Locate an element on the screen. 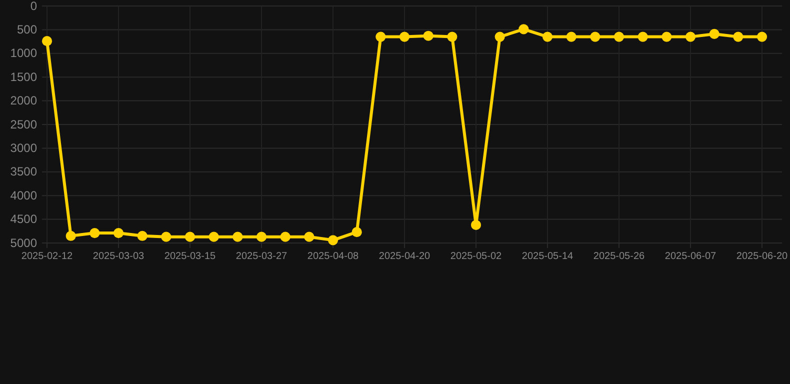 The image size is (790, 384). x-tick-label: 2025-06-20 is located at coordinates (762, 256).